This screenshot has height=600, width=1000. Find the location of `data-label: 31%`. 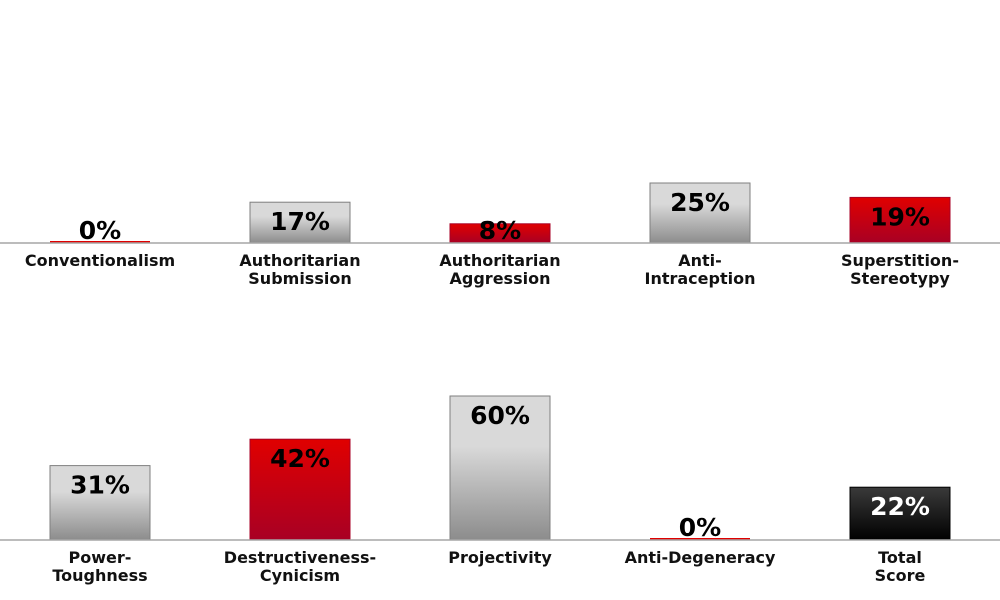

data-label: 31% is located at coordinates (100, 485).